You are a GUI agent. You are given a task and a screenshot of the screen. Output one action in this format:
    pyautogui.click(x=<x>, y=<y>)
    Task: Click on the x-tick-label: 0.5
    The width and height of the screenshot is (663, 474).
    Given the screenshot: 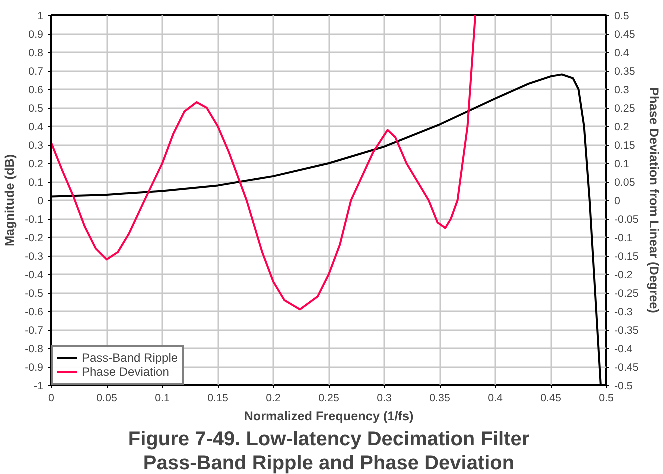 What is the action you would take?
    pyautogui.click(x=606, y=398)
    